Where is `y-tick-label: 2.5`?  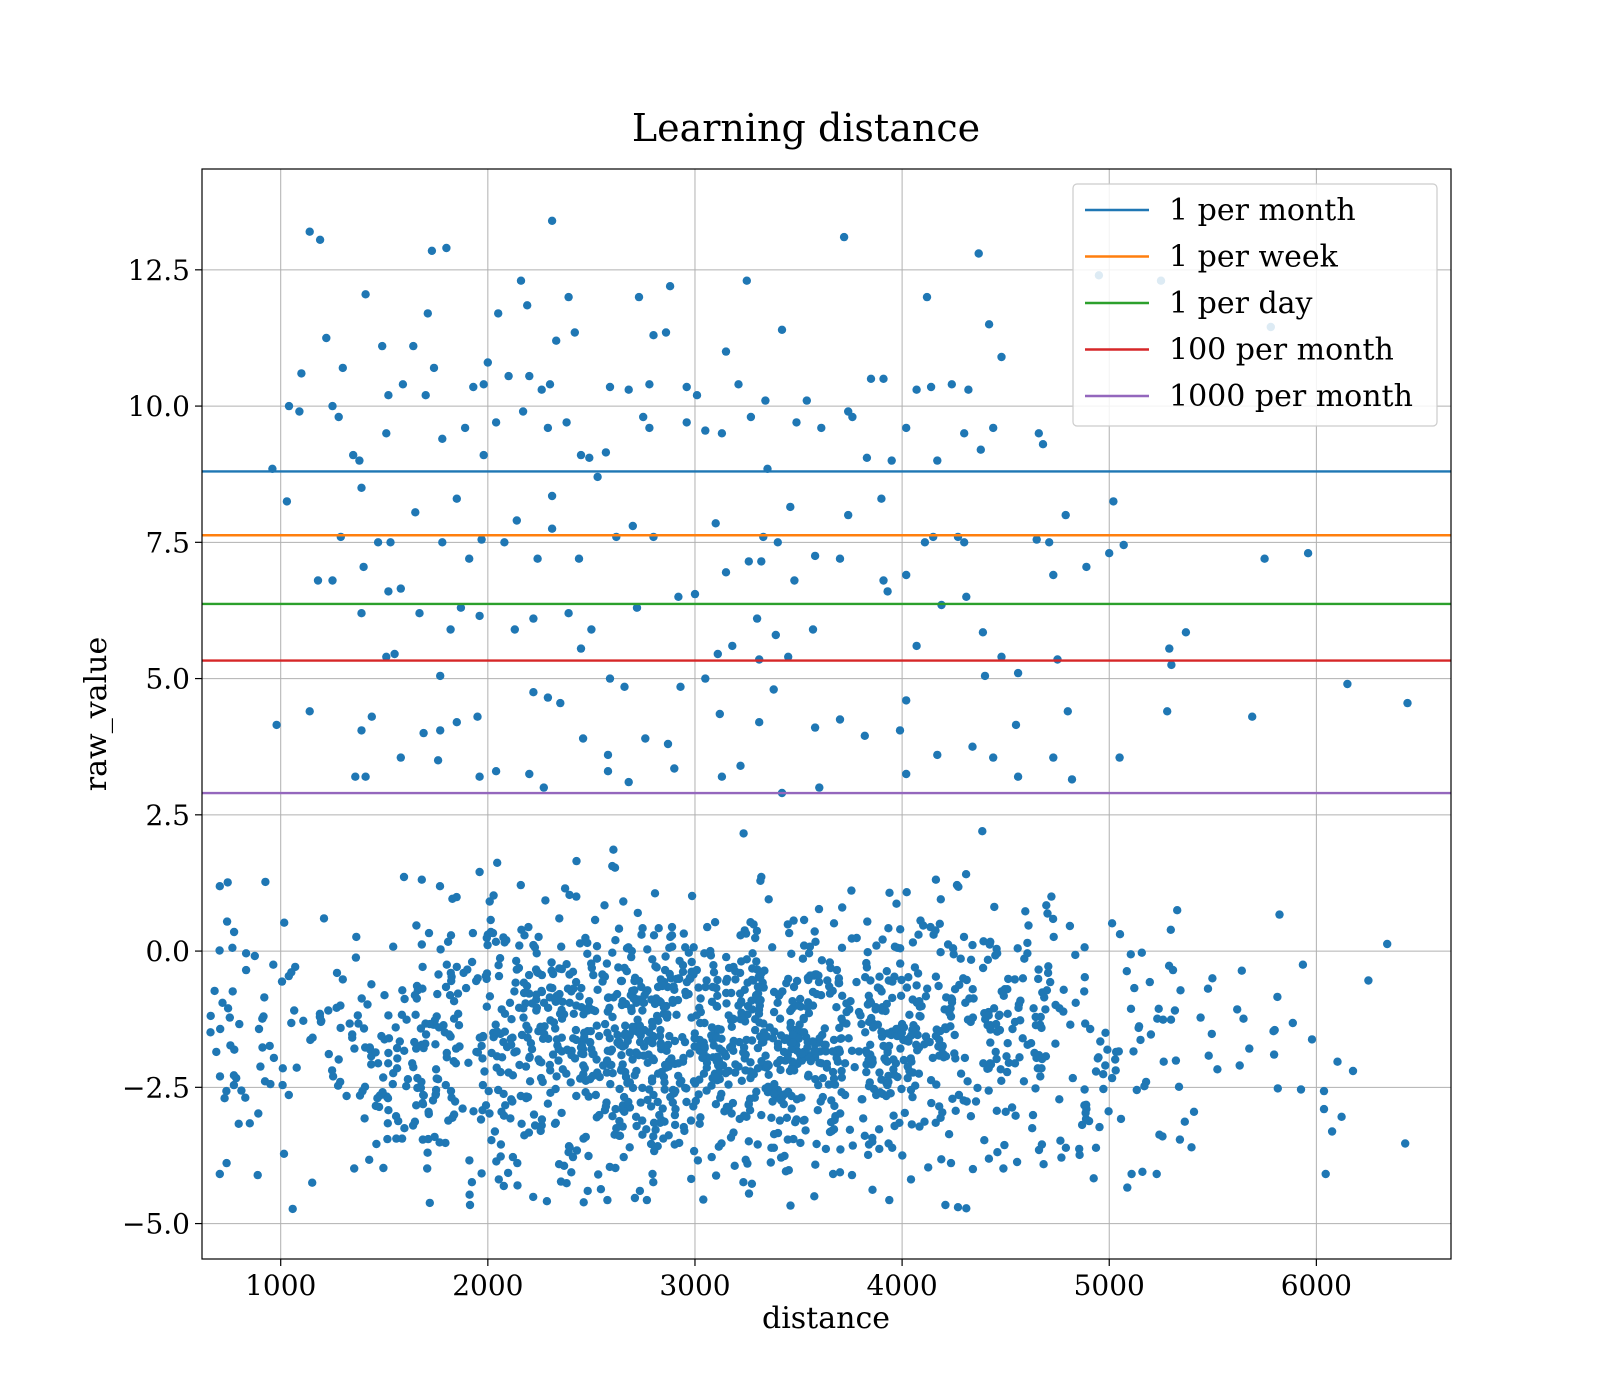 y-tick-label: 2.5 is located at coordinates (167, 815).